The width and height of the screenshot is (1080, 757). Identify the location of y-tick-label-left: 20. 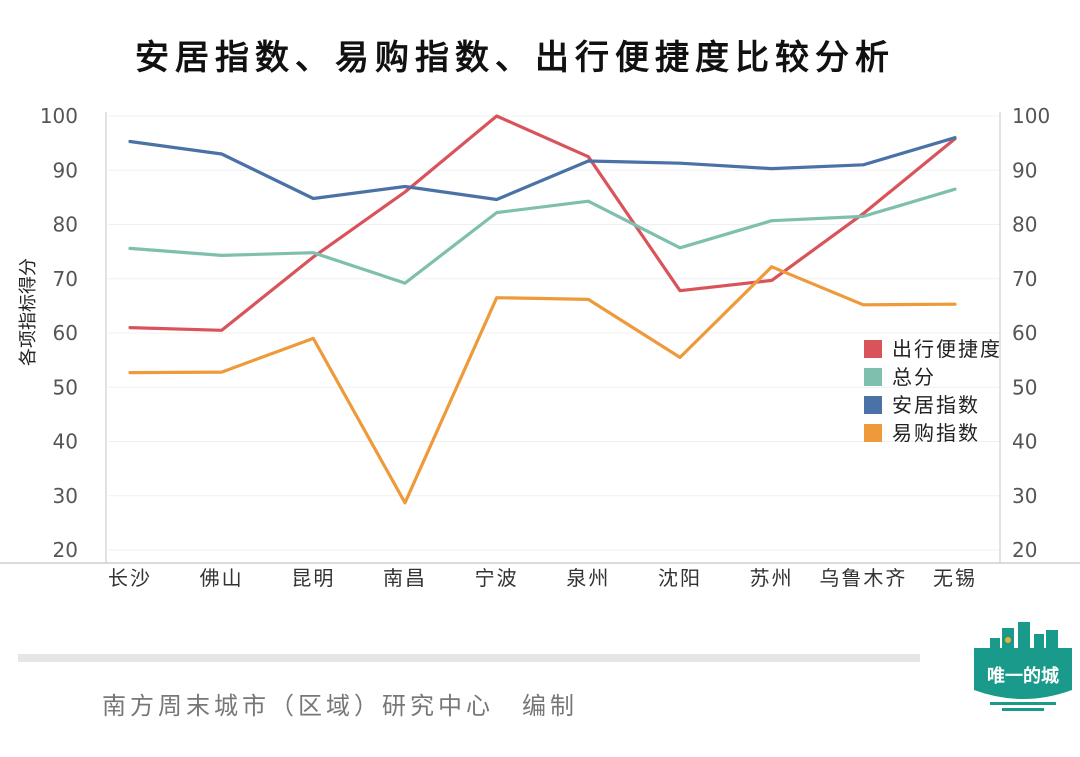
(65, 550).